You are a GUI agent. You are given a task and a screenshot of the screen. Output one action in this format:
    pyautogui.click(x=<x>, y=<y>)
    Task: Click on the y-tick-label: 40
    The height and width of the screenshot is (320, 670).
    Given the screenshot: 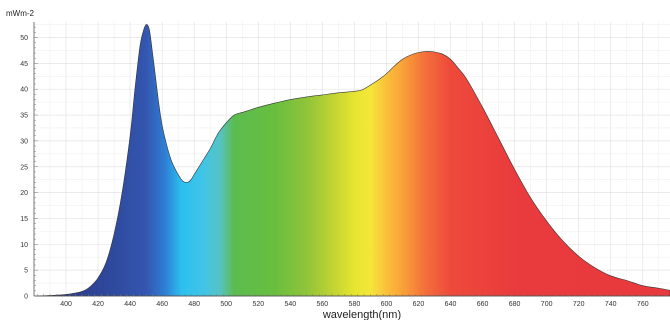 What is the action you would take?
    pyautogui.click(x=24, y=90)
    